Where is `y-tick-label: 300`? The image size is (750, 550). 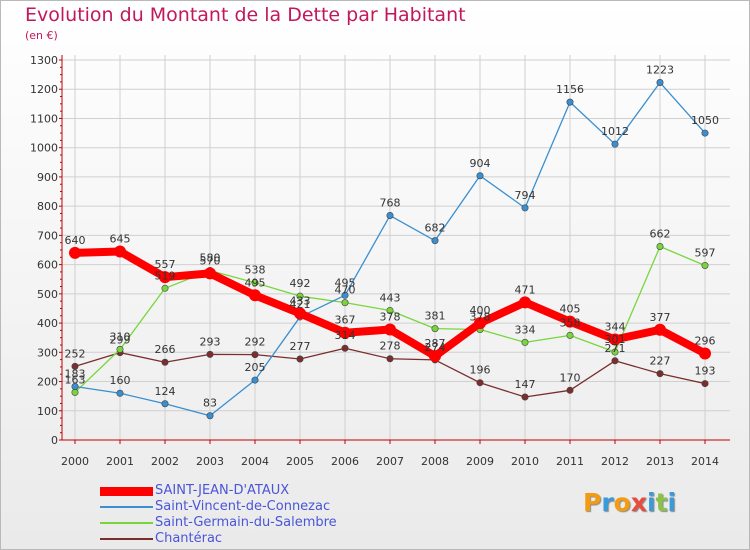
y-tick-label: 300 is located at coordinates (47, 352).